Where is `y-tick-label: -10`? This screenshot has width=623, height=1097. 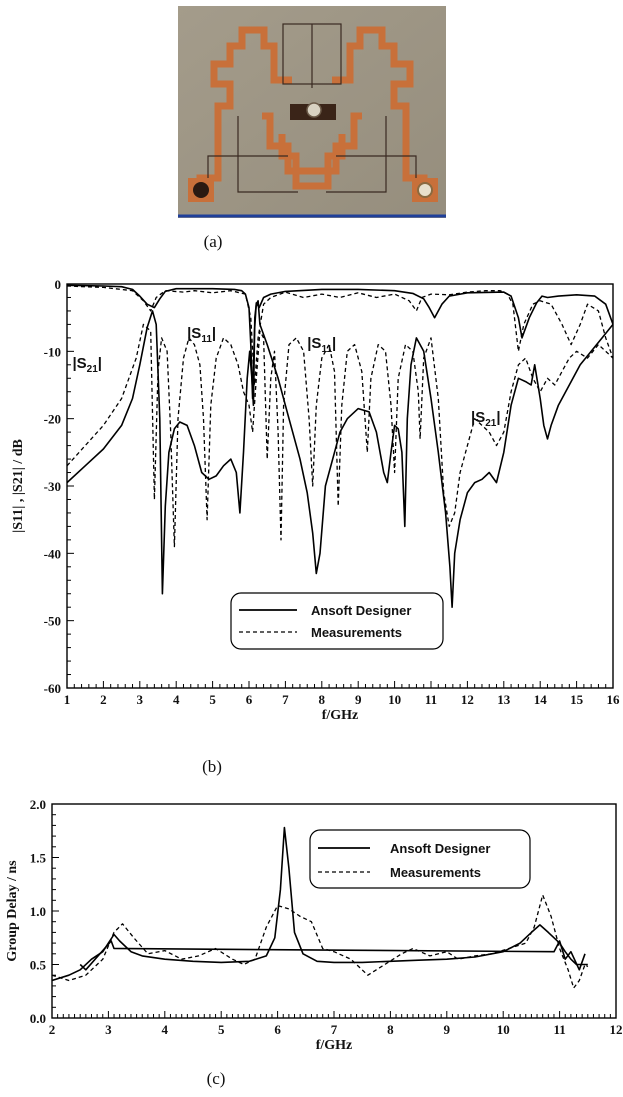
y-tick-label: -10 is located at coordinates (52, 351).